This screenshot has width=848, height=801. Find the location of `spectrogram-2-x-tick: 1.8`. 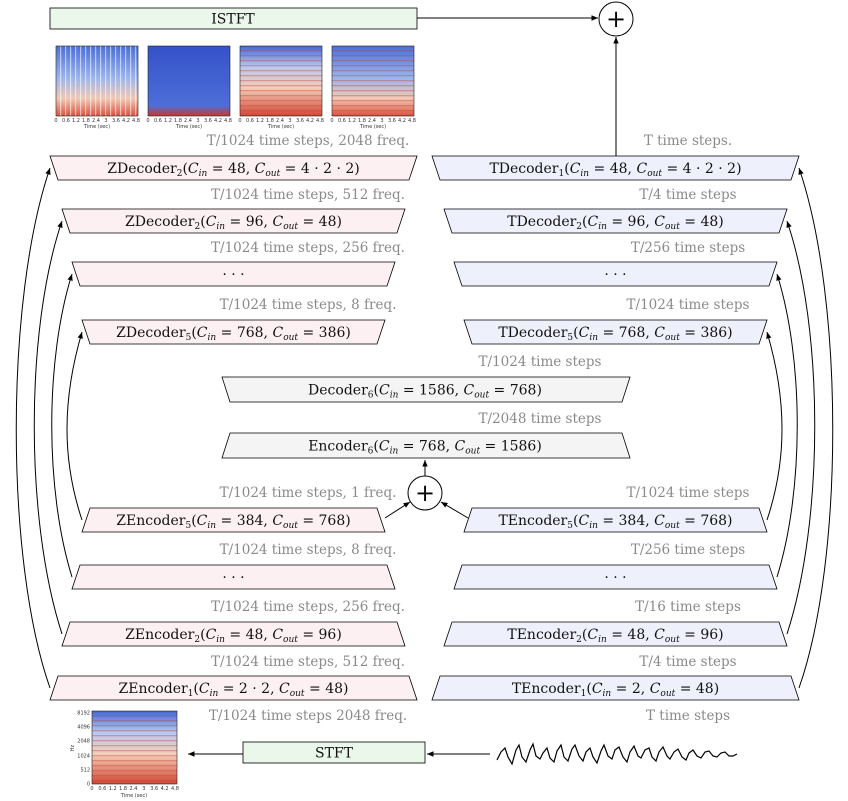

spectrogram-2-x-tick: 1.8 is located at coordinates (178, 121).